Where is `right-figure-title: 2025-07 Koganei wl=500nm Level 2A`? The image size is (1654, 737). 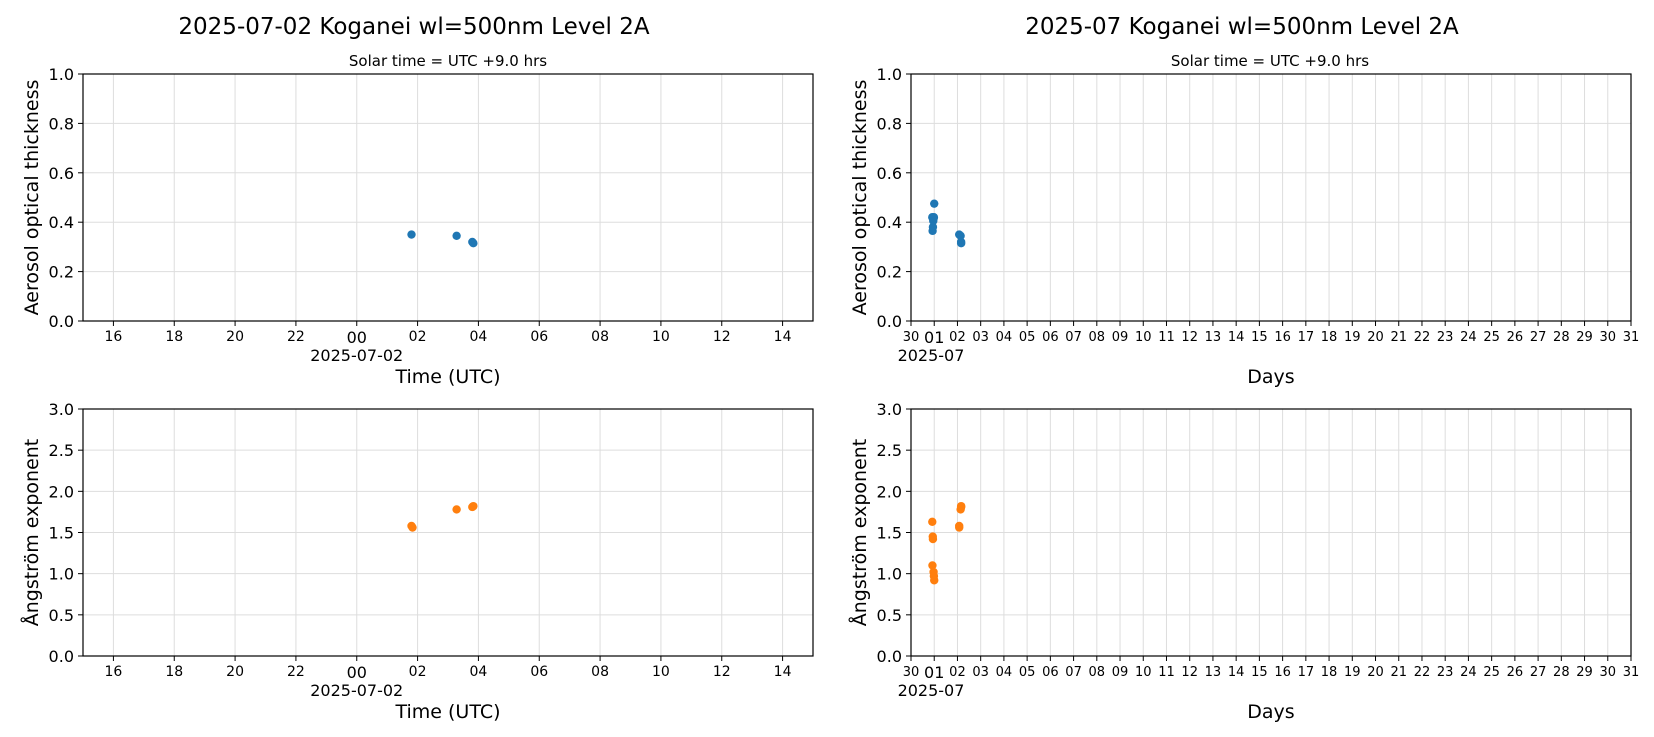 right-figure-title: 2025-07 Koganei wl=500nm Level 2A is located at coordinates (1242, 27).